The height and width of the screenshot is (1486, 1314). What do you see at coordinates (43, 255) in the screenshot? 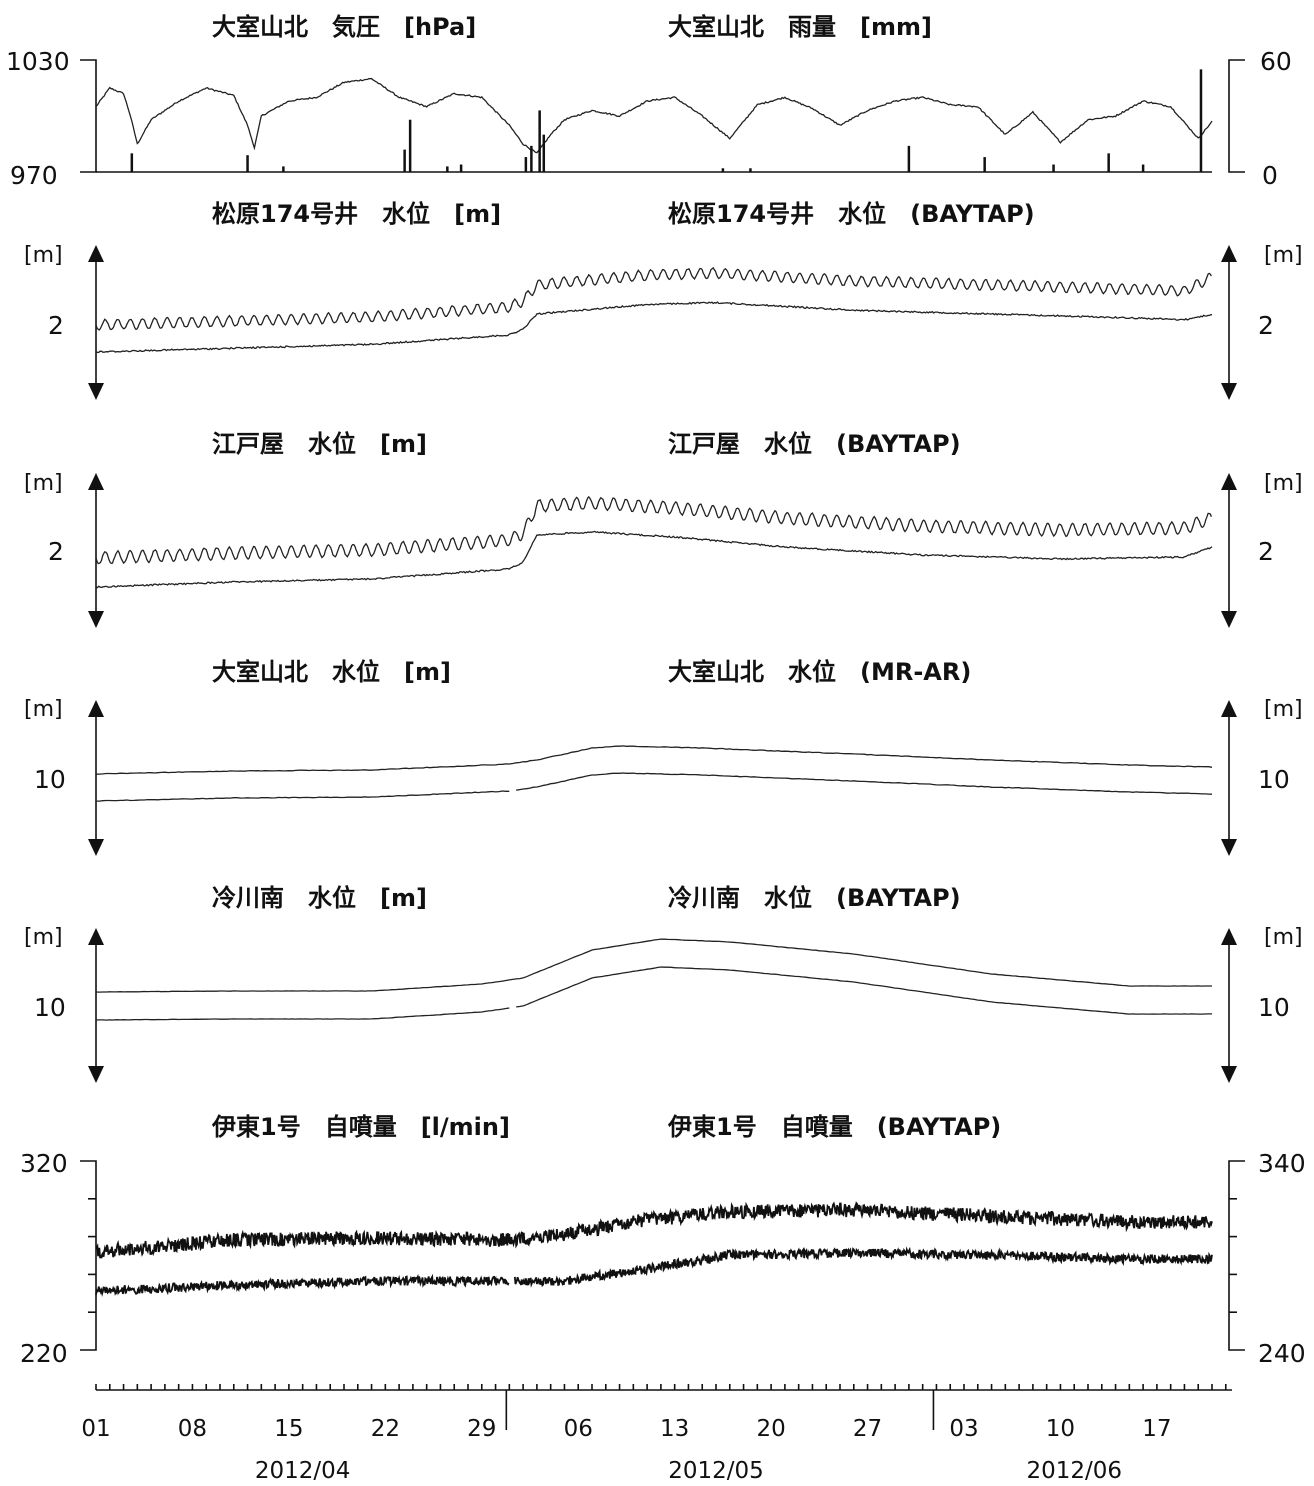
I see `panel2-left-unit: [m]` at bounding box center [43, 255].